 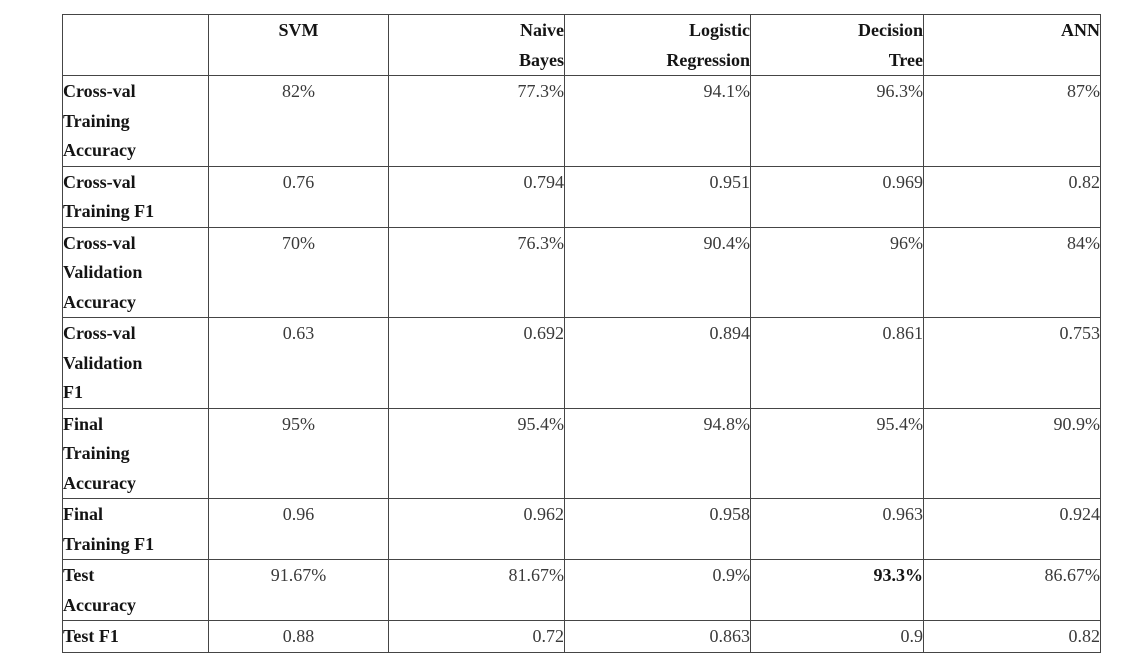 I want to click on row-label: Test Accuracy, so click(x=135, y=590).